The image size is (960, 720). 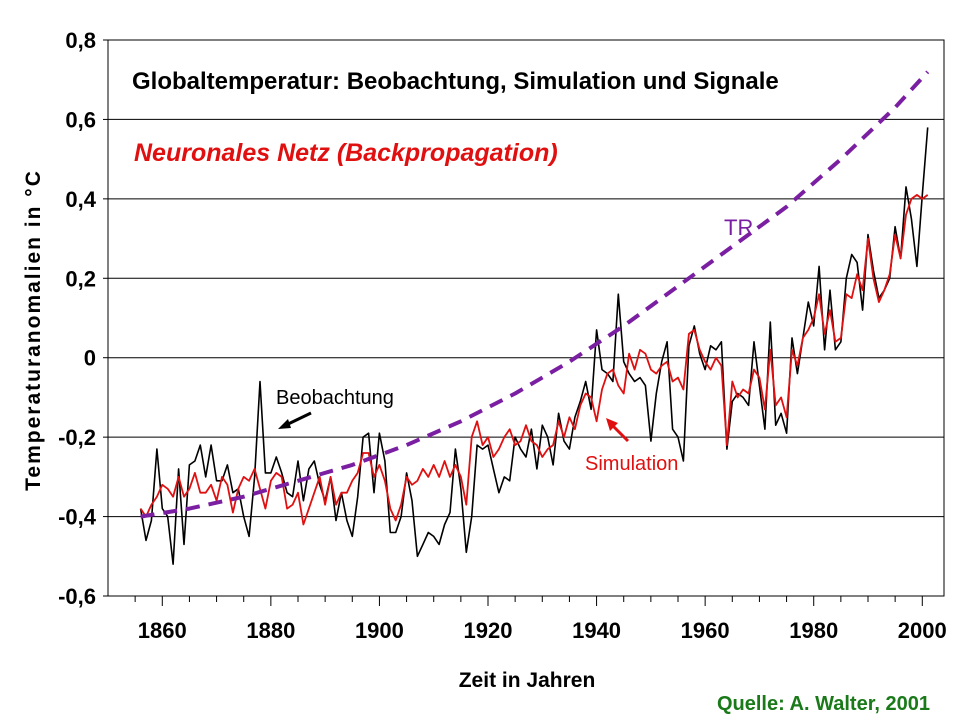 I want to click on y-tick-label: 0,2, so click(x=80, y=278).